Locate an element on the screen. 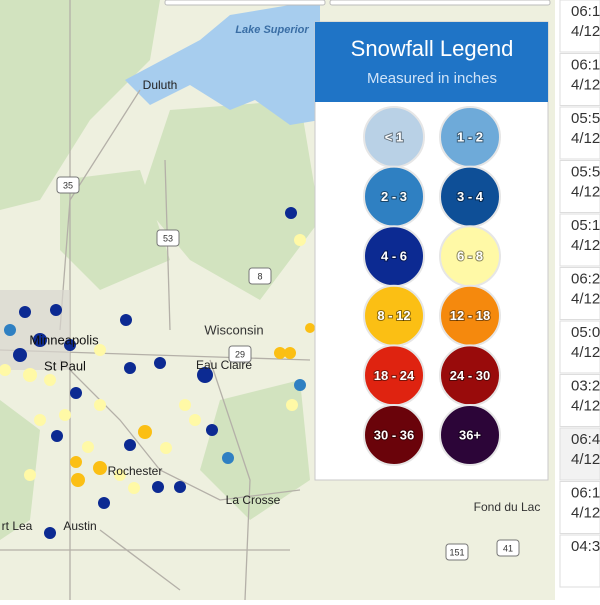 This screenshot has width=600, height=605. highway-number: 8 is located at coordinates (259, 276).